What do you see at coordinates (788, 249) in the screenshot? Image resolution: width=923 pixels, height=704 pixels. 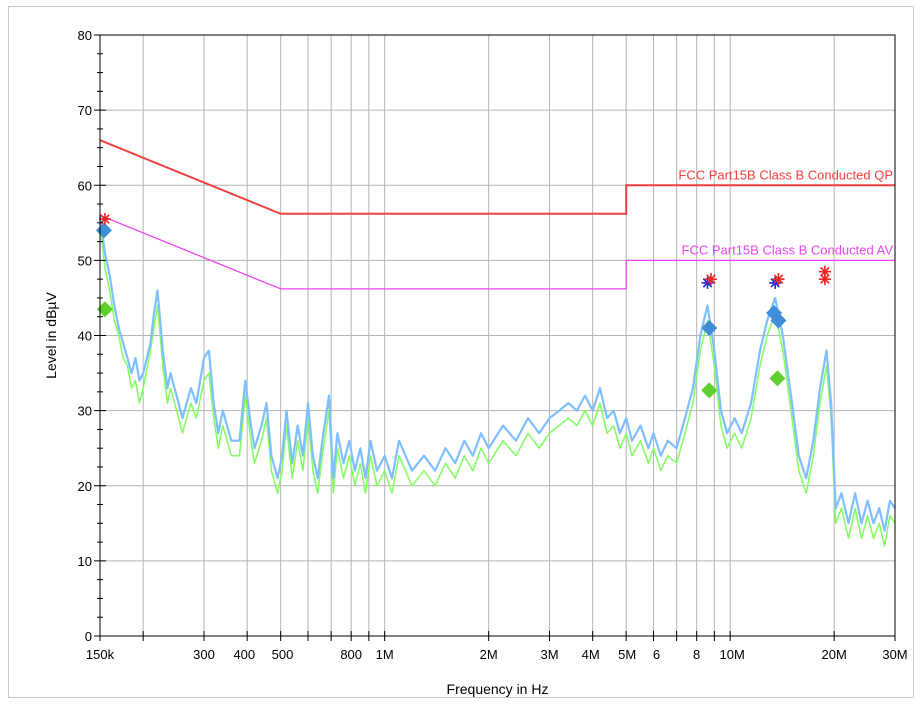 I see `limit-label: FCC Part15B Class B Conducted AV` at bounding box center [788, 249].